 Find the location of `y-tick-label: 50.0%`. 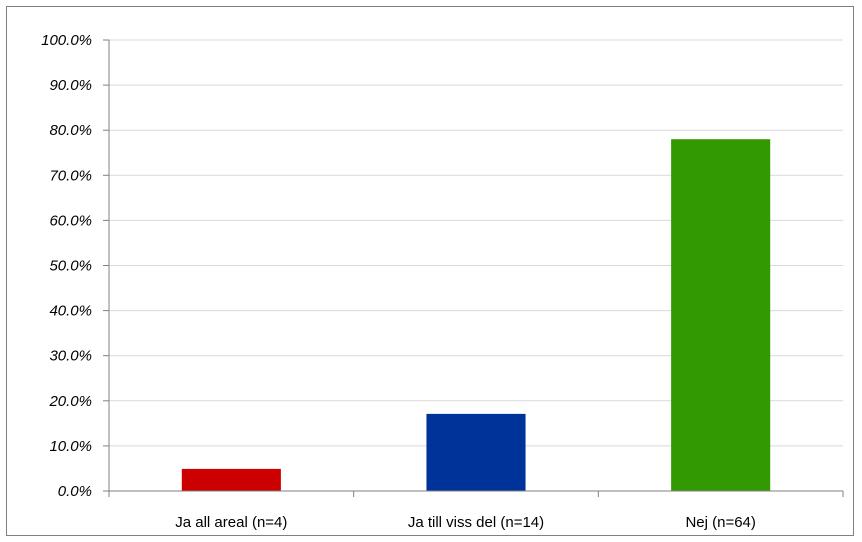

y-tick-label: 50.0% is located at coordinates (70, 266).